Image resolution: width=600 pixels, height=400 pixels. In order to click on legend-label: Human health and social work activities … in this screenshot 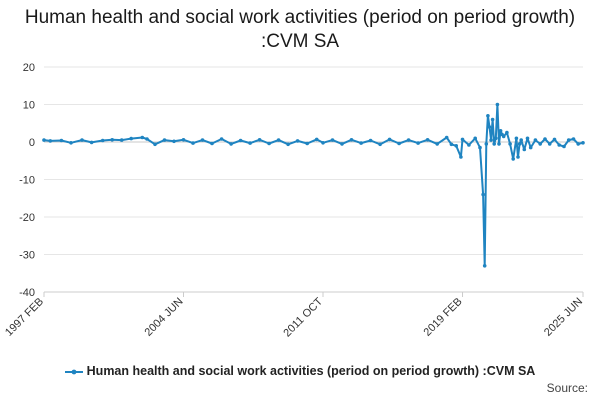, I will do `click(311, 371)`.